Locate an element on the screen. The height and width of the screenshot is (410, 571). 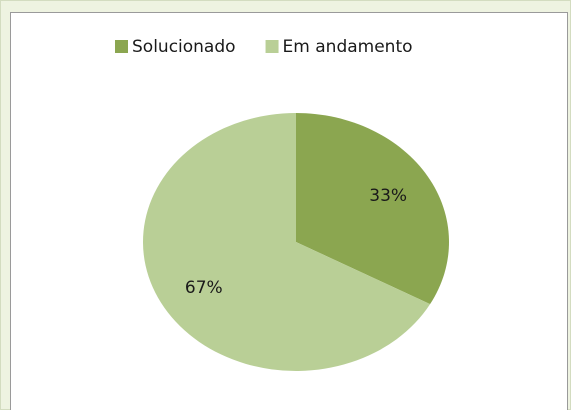
legend: Solucionado Em andamento is located at coordinates (264, 47).